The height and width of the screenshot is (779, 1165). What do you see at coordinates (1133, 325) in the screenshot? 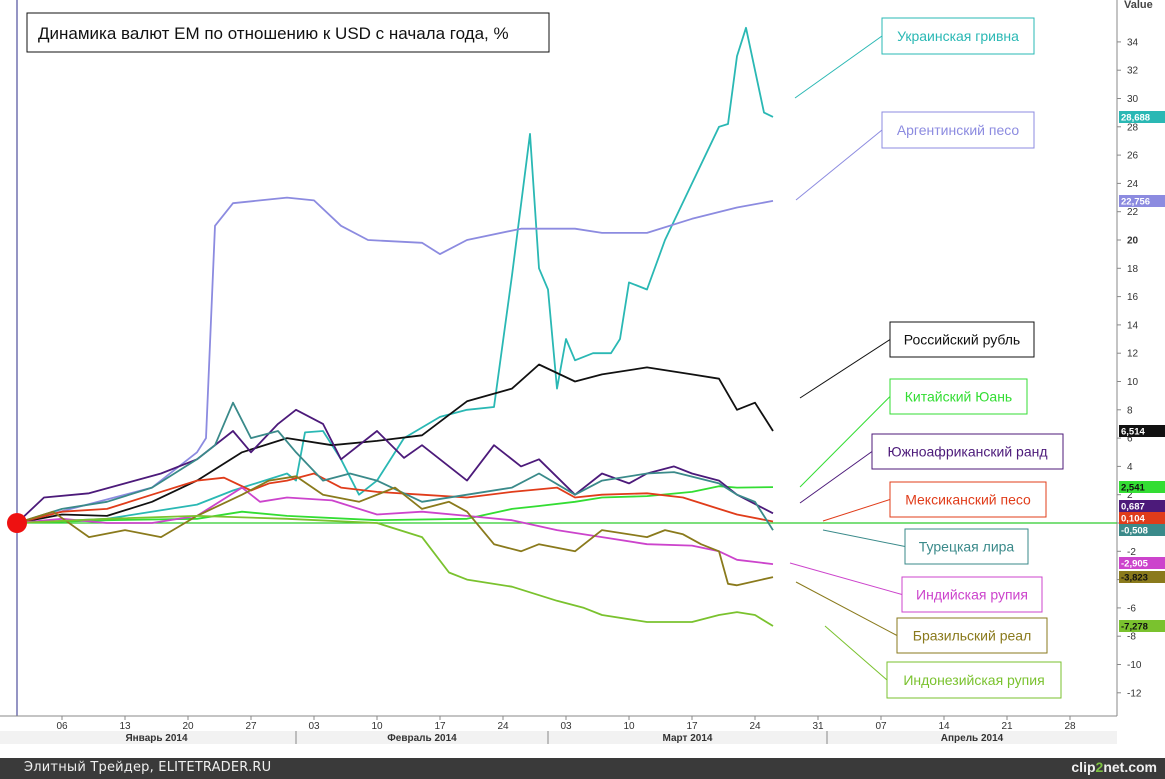
I see `y-tick-label: 14` at bounding box center [1133, 325].